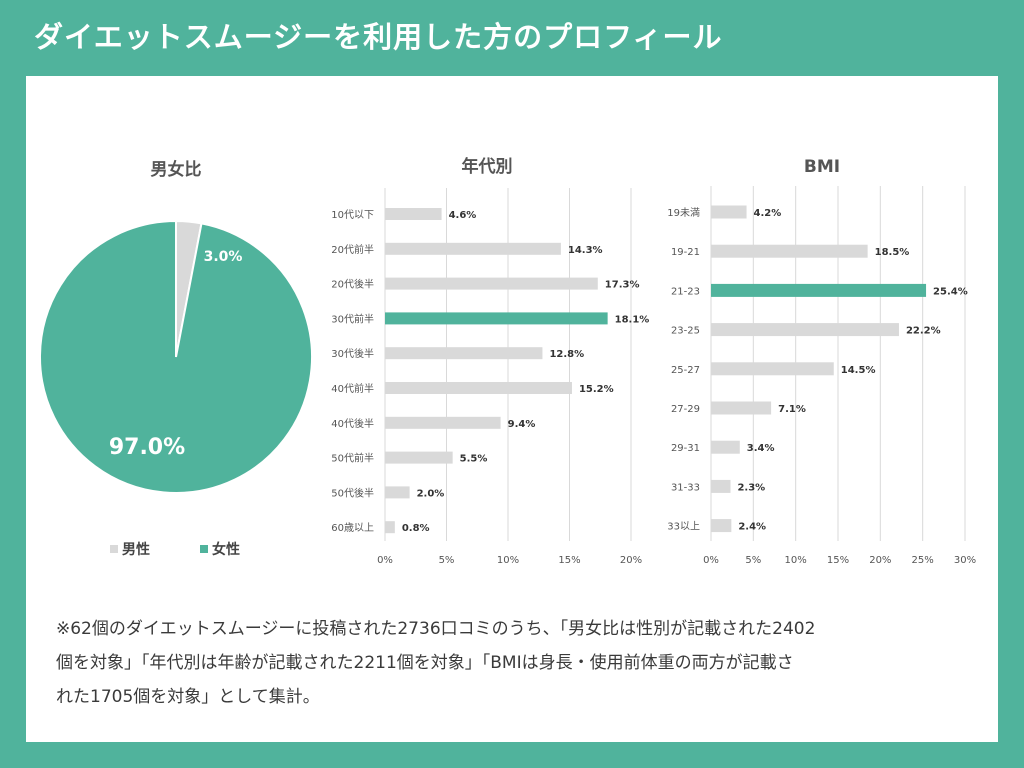 The width and height of the screenshot is (1024, 768). What do you see at coordinates (751, 487) in the screenshot?
I see `bmi-value-label: 2.3%` at bounding box center [751, 487].